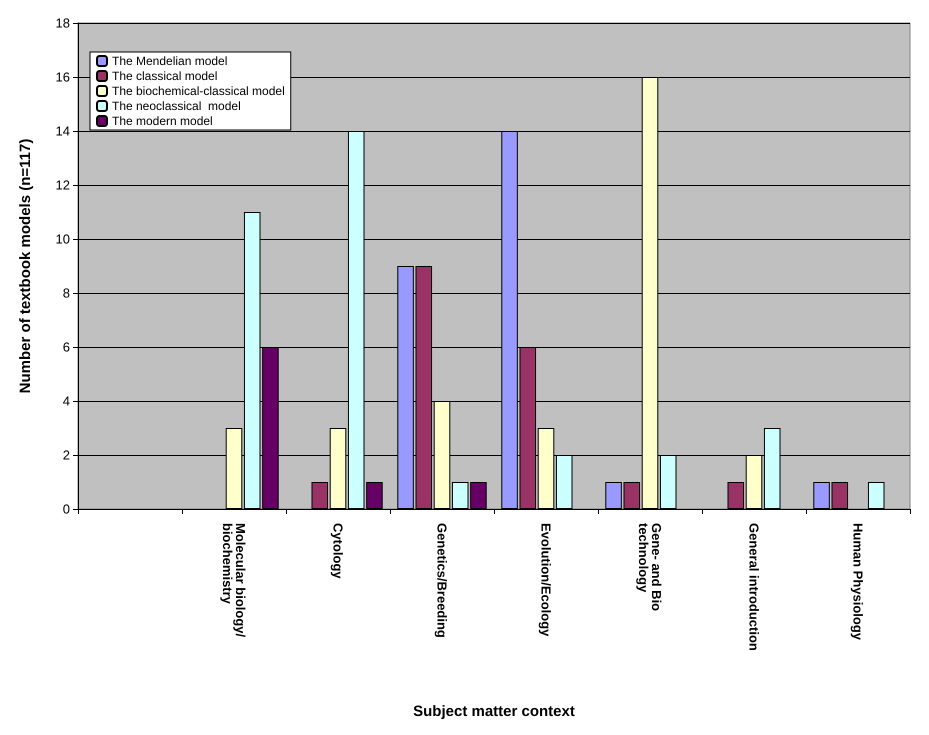  I want to click on bar, so click(876, 495).